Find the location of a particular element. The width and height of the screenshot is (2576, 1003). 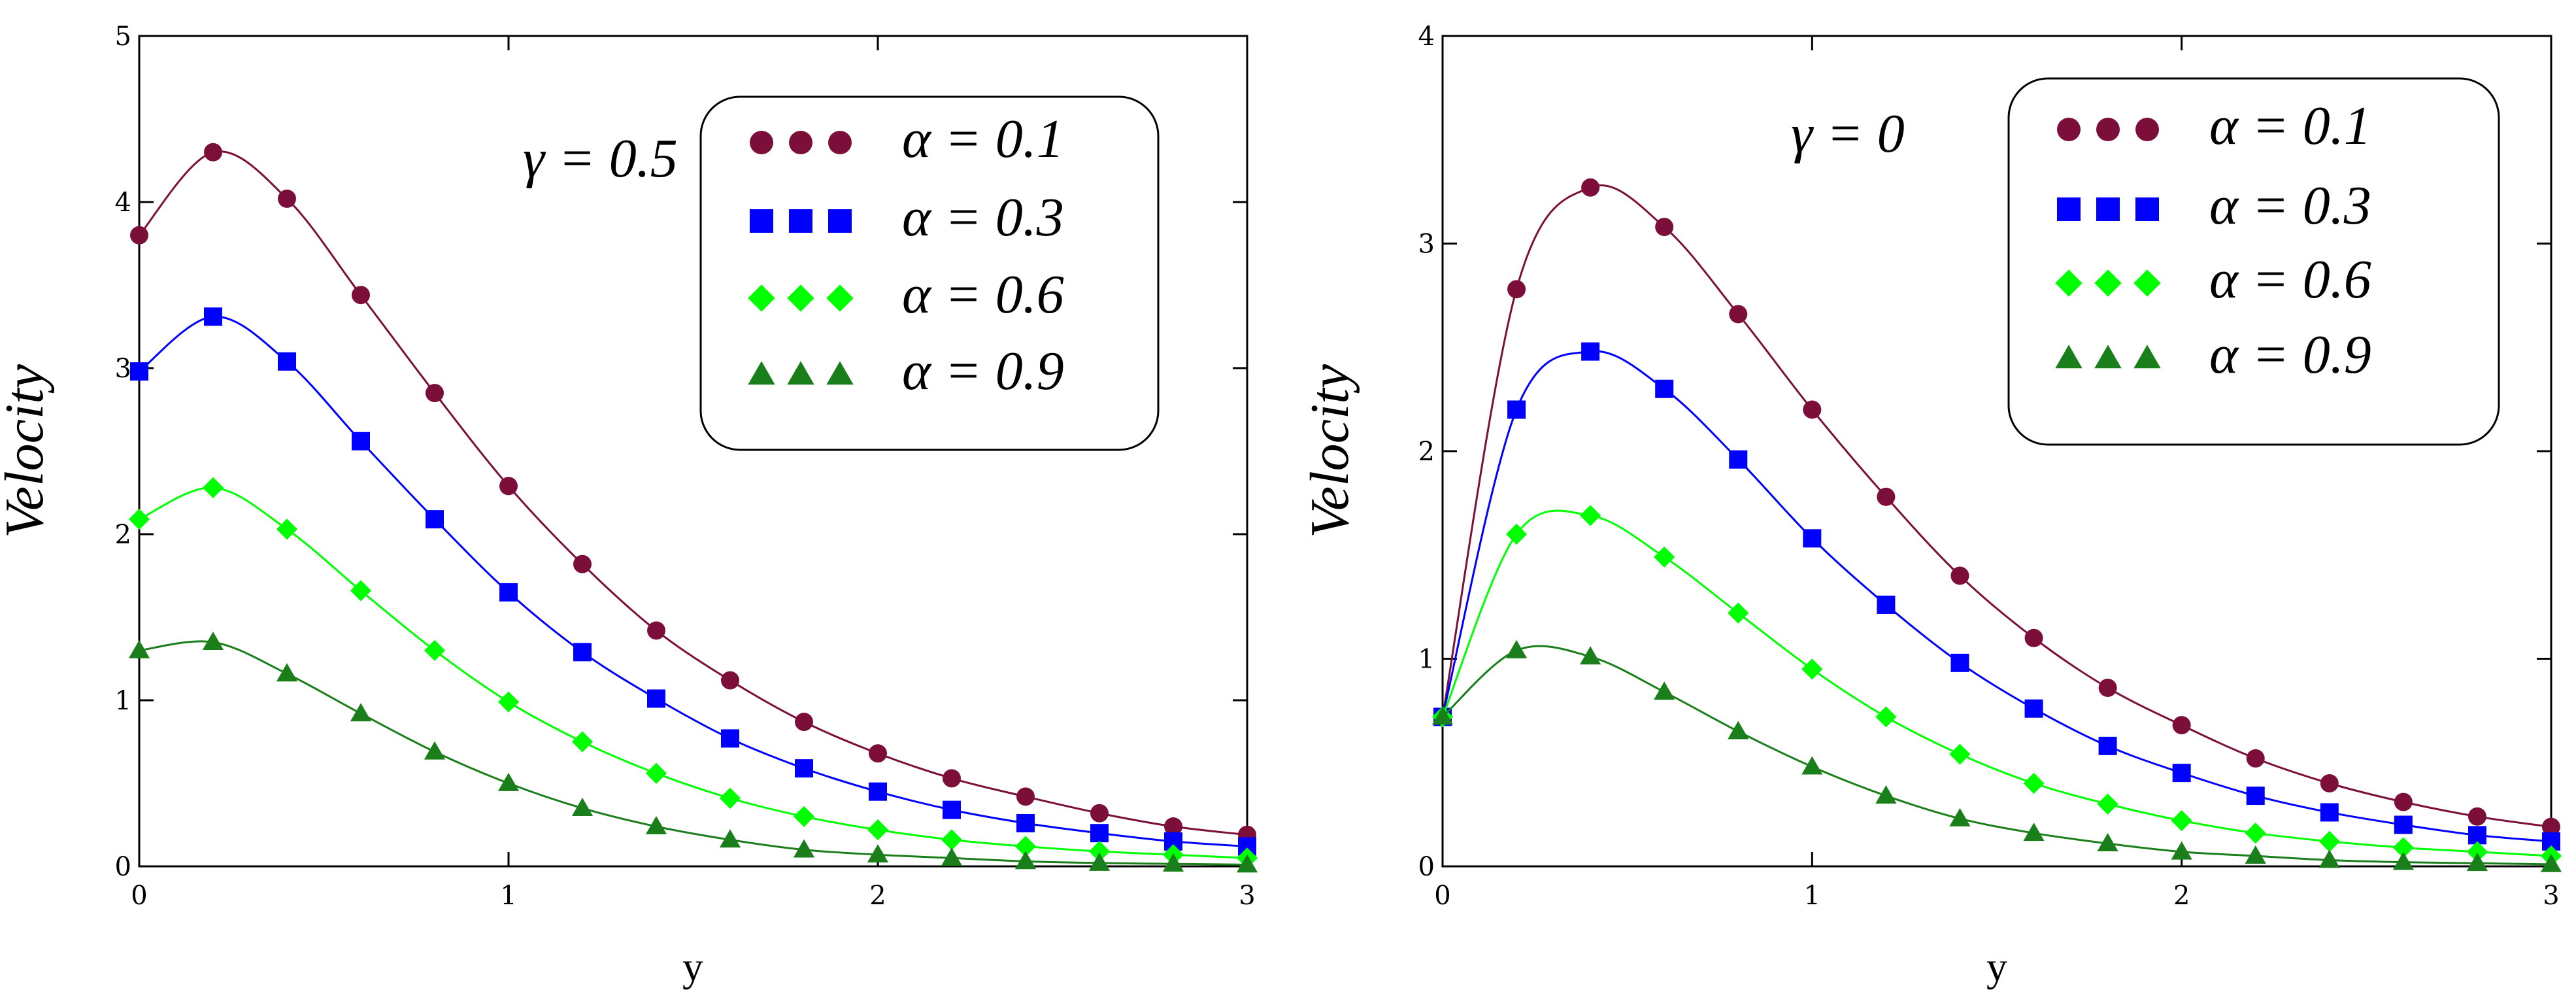

x-axis-title: y is located at coordinates (692, 967).